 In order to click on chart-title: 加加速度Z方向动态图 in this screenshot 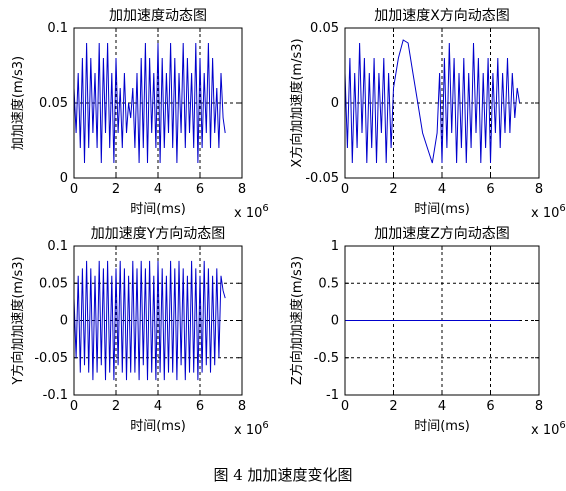, I will do `click(442, 234)`.